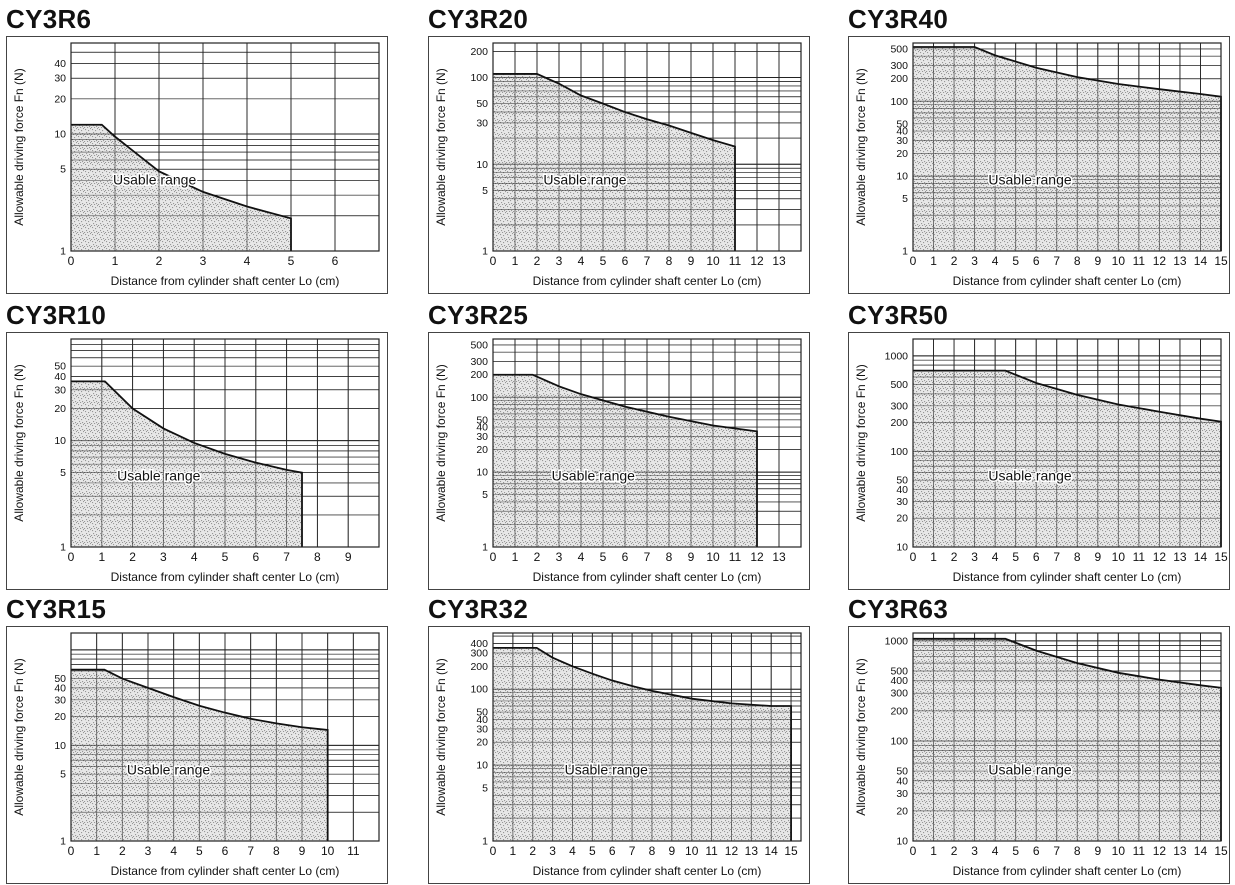  Describe the element at coordinates (56, 315) in the screenshot. I see `chart-title: CY3R10` at that location.